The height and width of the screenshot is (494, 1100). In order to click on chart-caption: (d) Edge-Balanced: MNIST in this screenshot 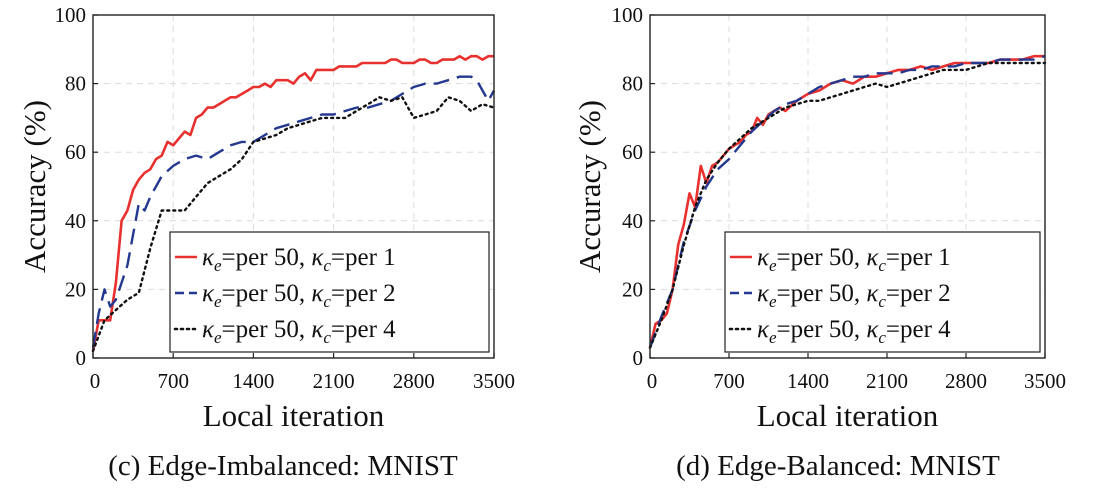, I will do `click(838, 466)`.